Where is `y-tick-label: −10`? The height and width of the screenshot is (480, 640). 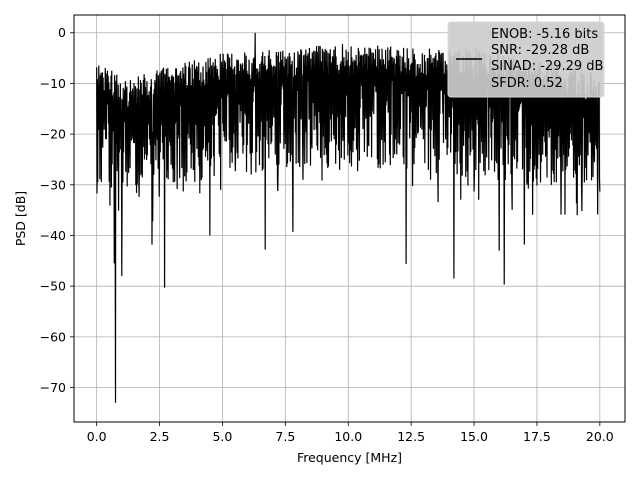
y-tick-label: −10 is located at coordinates (53, 83).